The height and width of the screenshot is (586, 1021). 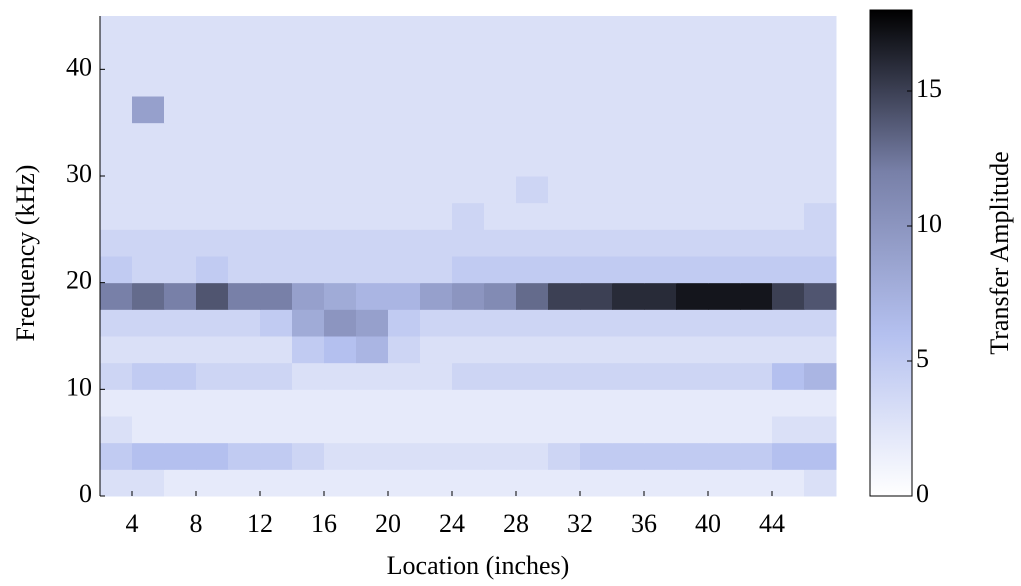 What do you see at coordinates (516, 523) in the screenshot?
I see `x-tick-label: 28` at bounding box center [516, 523].